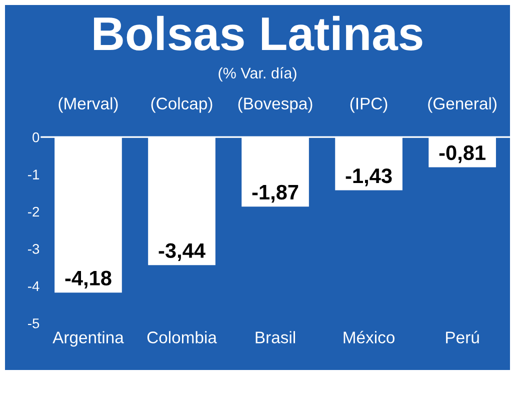 Image resolution: width=520 pixels, height=395 pixels. Describe the element at coordinates (258, 33) in the screenshot. I see `chart-title: Bolsas Latinas` at that location.